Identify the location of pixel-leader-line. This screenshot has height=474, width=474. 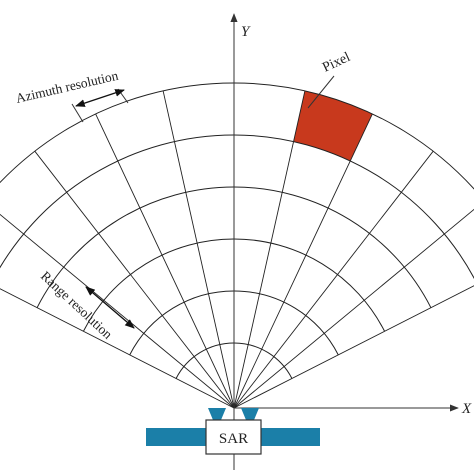
(321, 92).